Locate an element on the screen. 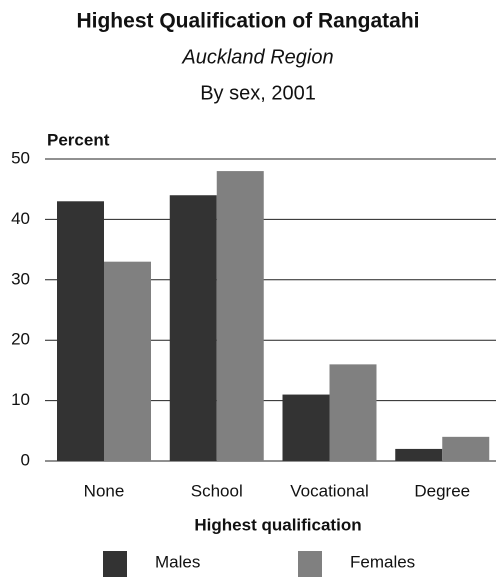  x-axis-label: Highest qualification is located at coordinates (277, 524).